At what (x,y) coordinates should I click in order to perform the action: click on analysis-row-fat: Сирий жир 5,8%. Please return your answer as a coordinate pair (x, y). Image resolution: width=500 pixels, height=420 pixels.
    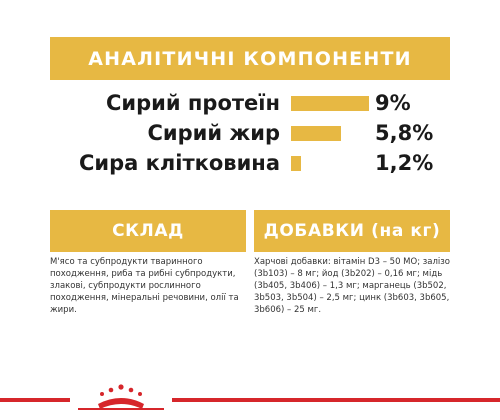
    Looking at the image, I should click on (250, 133).